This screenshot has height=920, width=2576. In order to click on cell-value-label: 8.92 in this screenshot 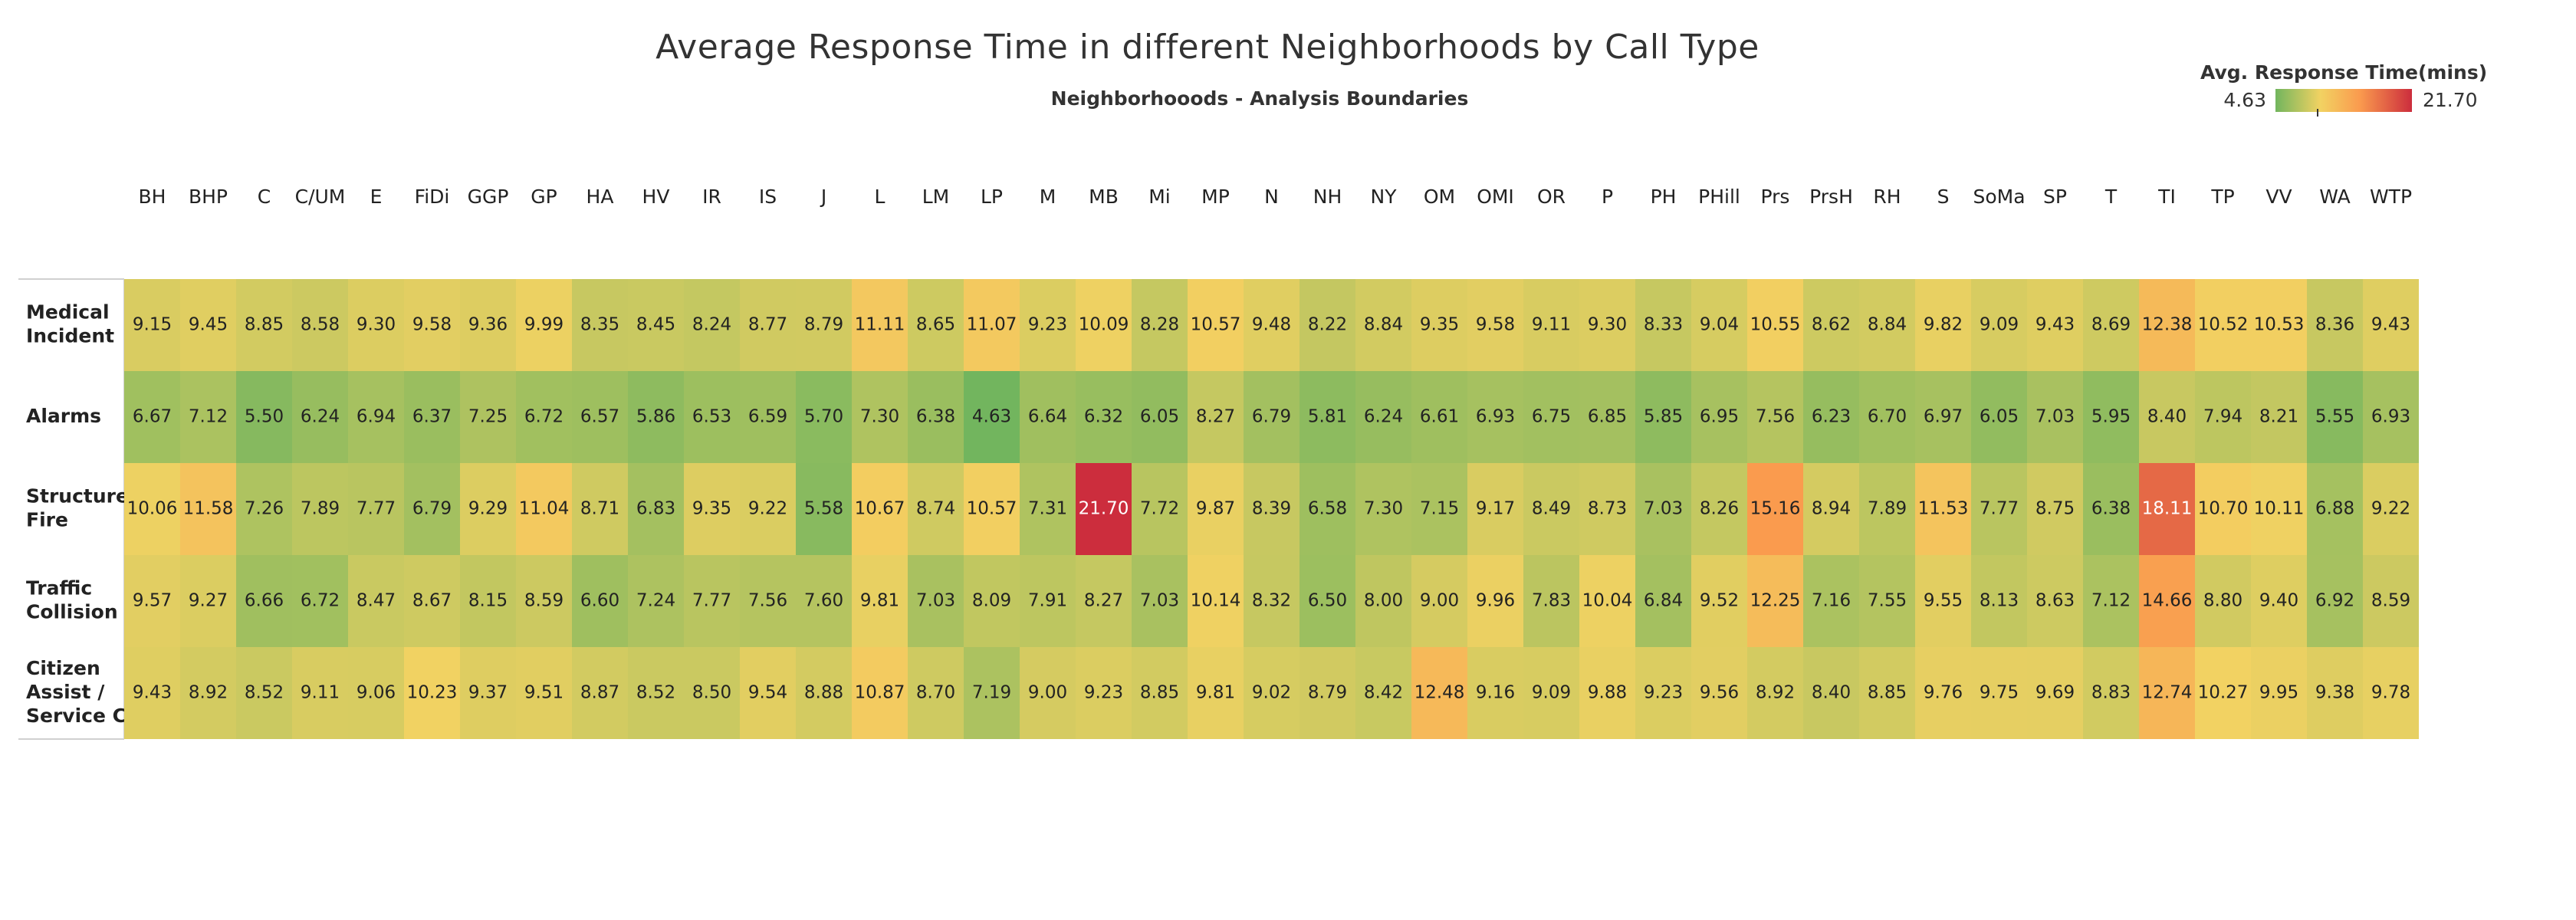, I will do `click(209, 693)`.